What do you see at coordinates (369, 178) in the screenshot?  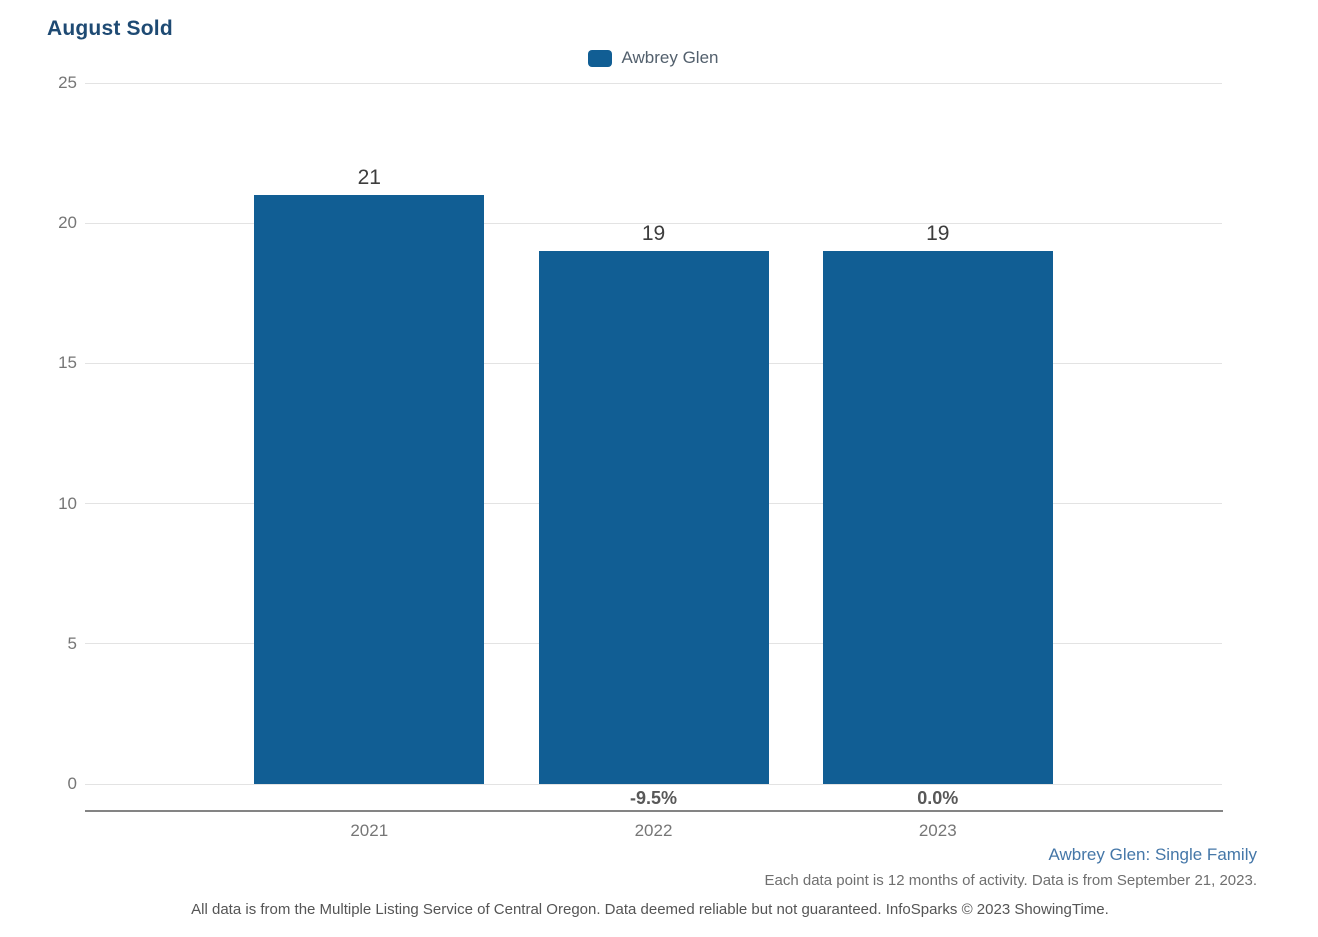 I see `bar-value-label-2021: 21` at bounding box center [369, 178].